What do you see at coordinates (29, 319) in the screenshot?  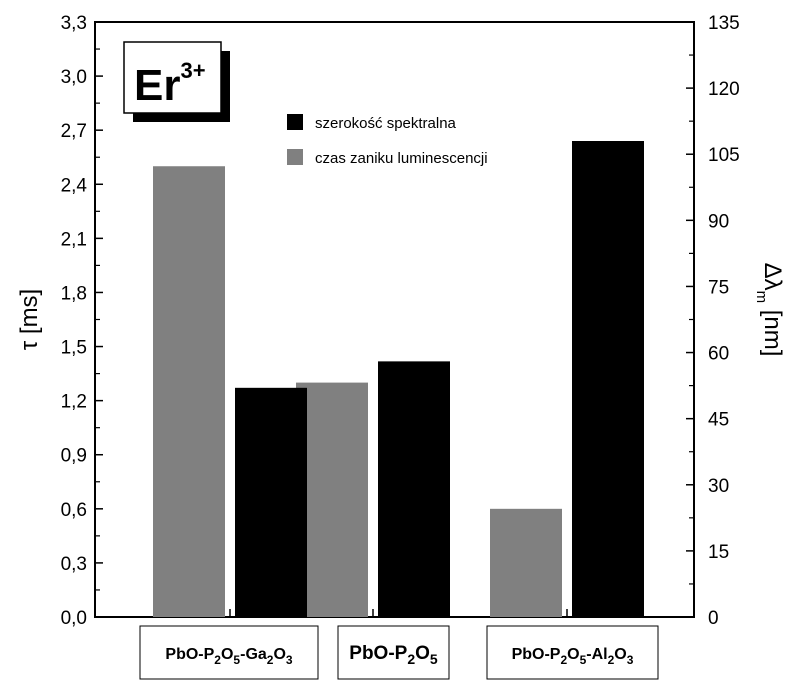 I see `left-axis-label: τ [ms]` at bounding box center [29, 319].